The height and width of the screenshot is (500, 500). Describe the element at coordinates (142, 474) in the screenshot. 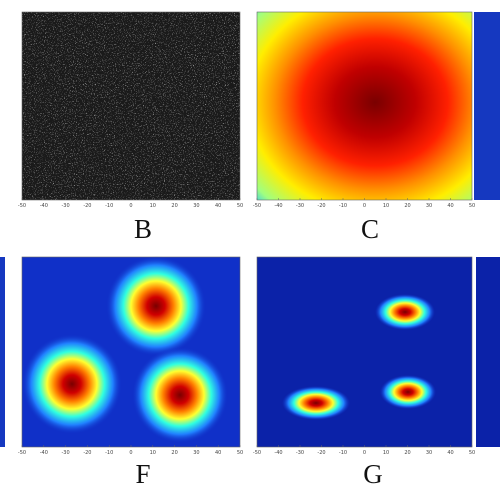

I see `panel-label: F` at that location.